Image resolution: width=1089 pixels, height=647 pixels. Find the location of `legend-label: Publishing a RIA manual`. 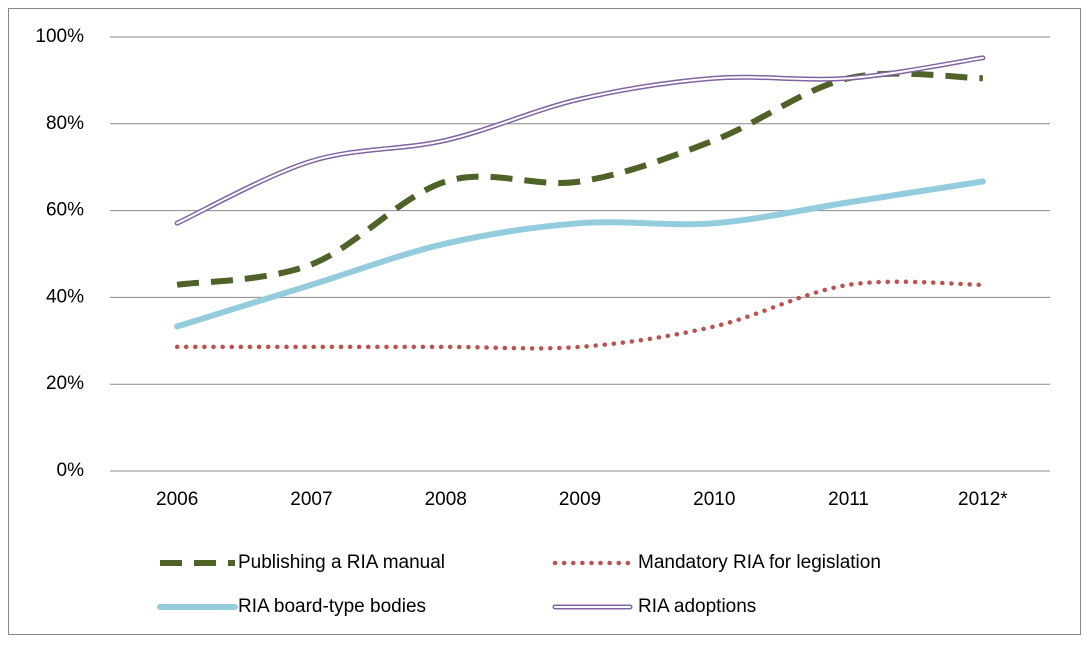

legend-label: Publishing a RIA manual is located at coordinates (341, 562).